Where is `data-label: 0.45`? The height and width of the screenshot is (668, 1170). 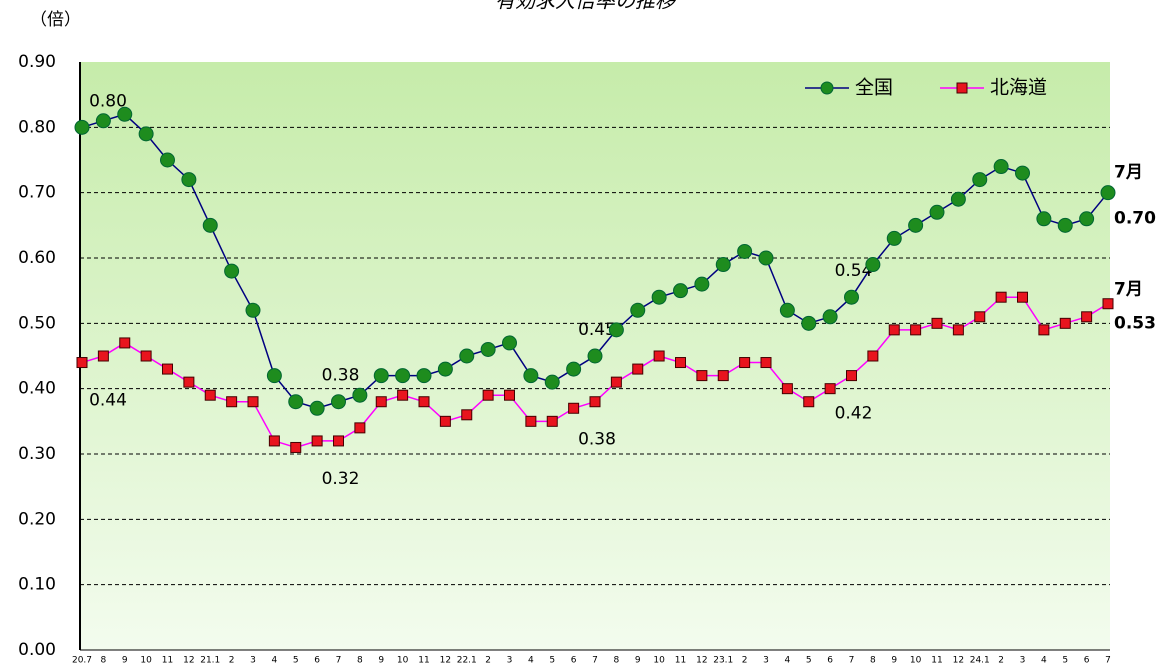 data-label: 0.45 is located at coordinates (597, 330).